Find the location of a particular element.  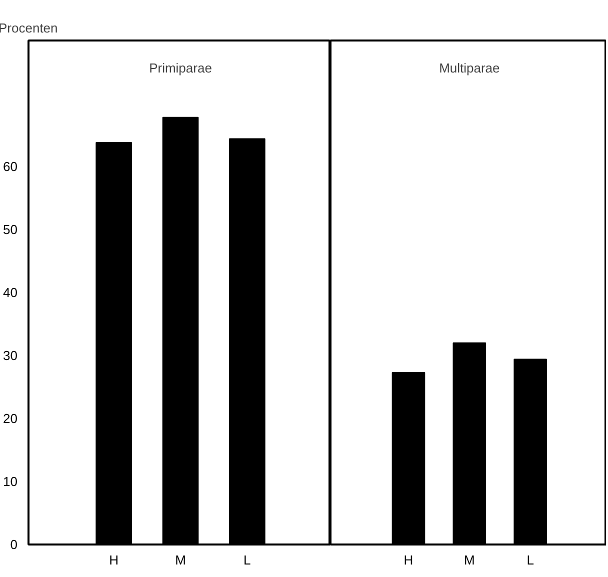

y-tick-label: 10 is located at coordinates (10, 481).